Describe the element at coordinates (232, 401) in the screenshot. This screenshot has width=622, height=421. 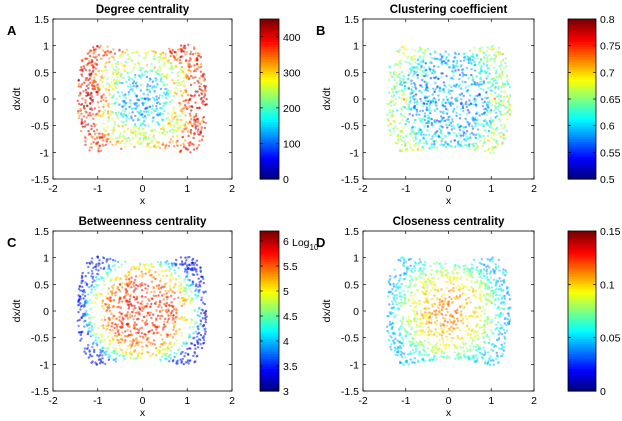
I see `x-tick-label: 2` at that location.